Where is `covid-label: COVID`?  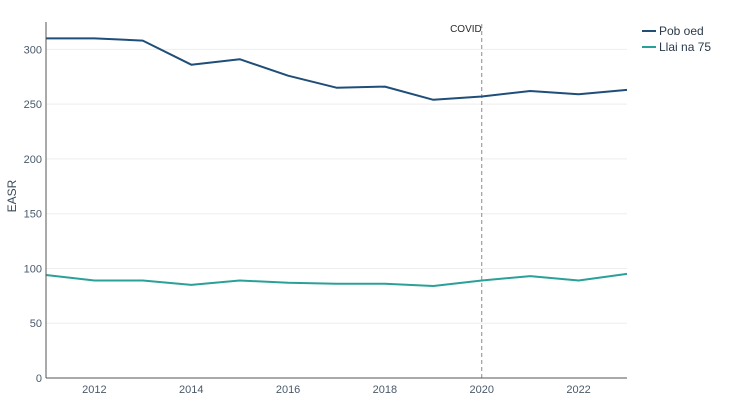 covid-label: COVID is located at coordinates (466, 29).